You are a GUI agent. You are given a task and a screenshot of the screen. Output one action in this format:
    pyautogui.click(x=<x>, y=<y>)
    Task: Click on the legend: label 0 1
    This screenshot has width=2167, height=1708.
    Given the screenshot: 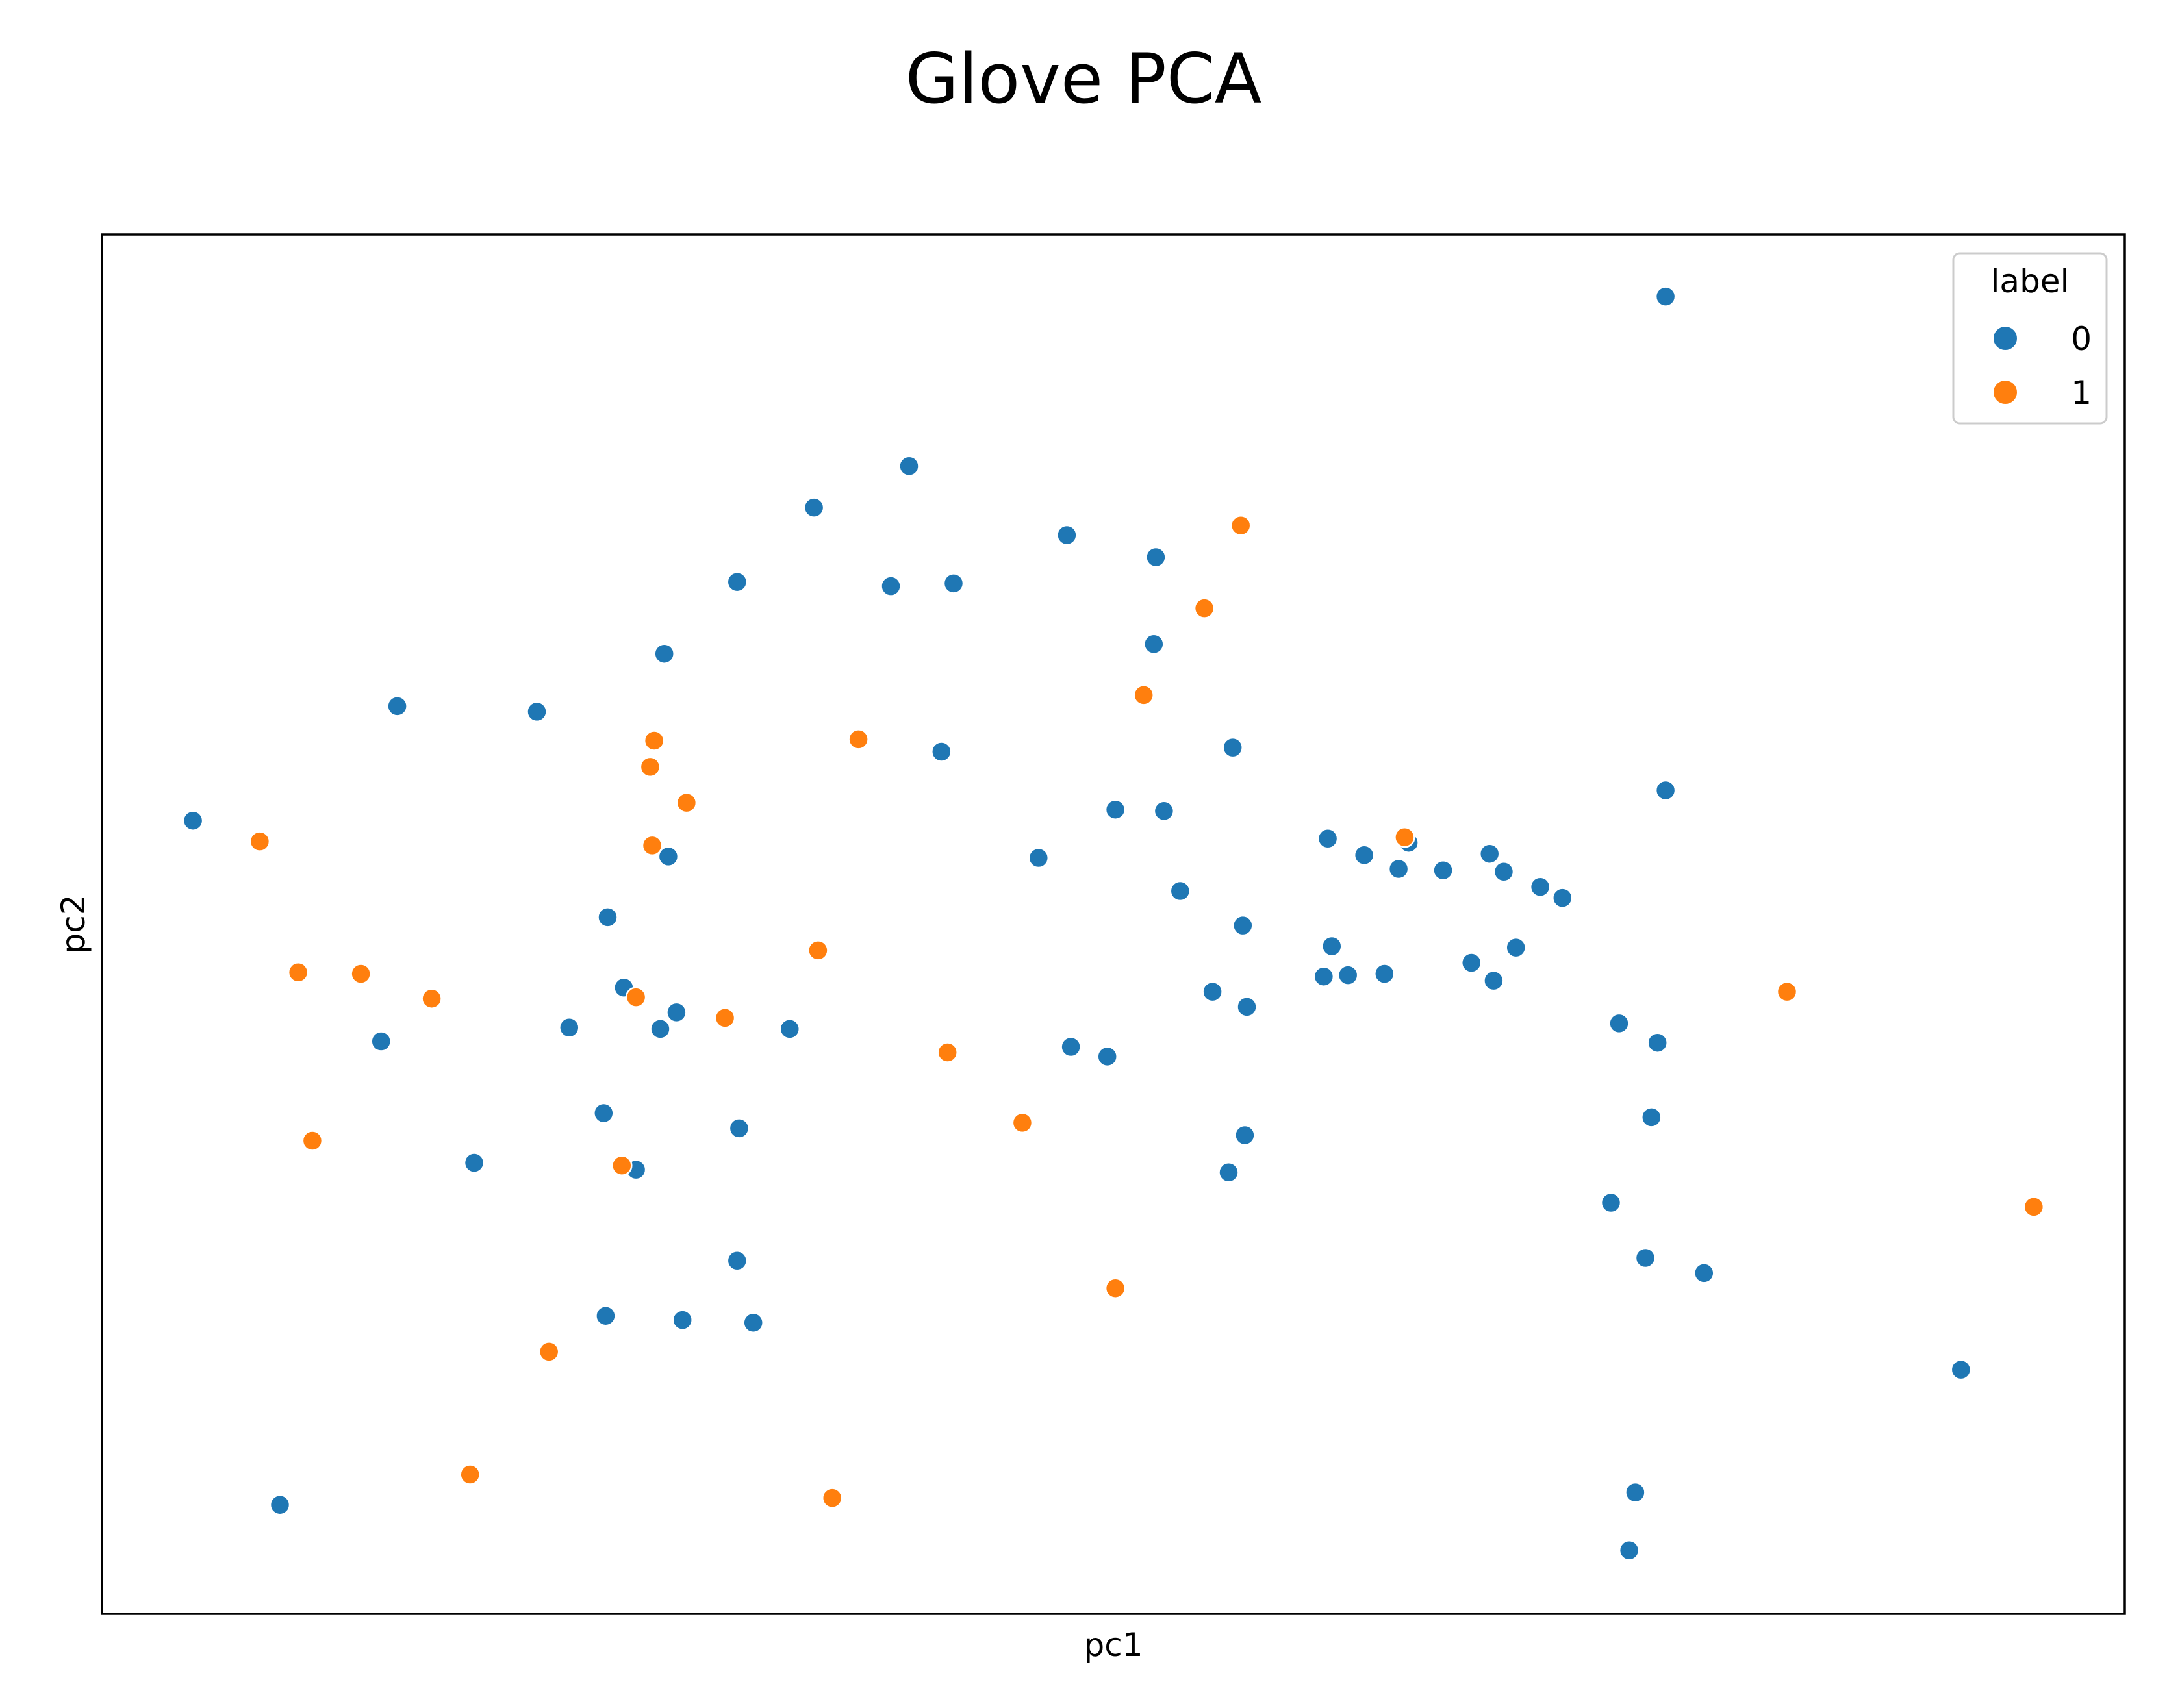 What is the action you would take?
    pyautogui.click(x=2030, y=338)
    